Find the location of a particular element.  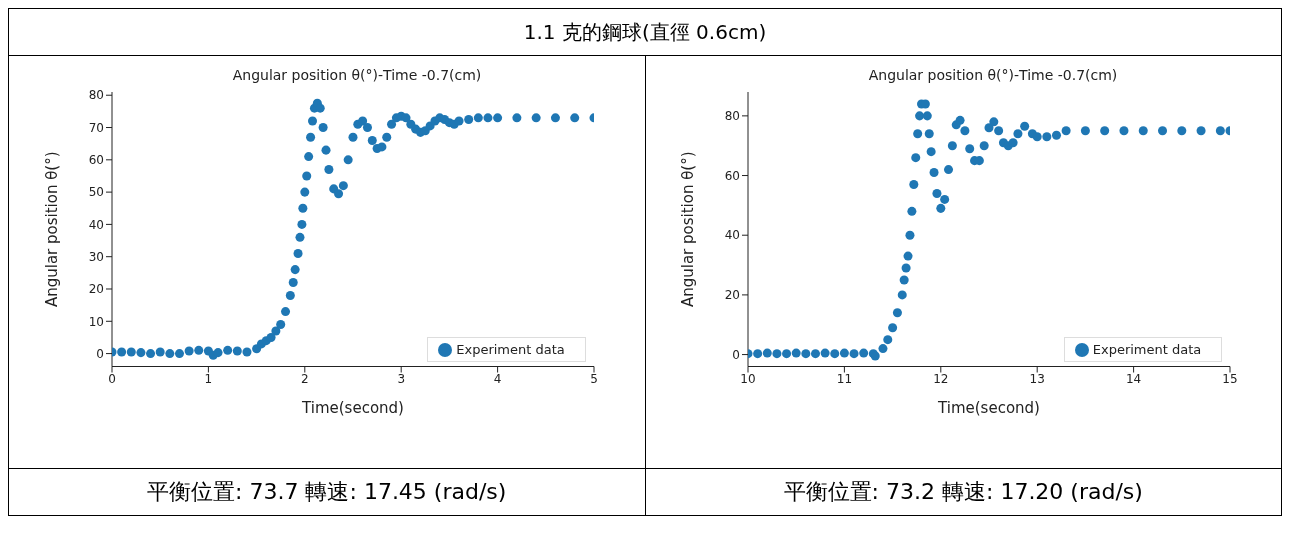

text: 平衡位置: 73.7 轉速: 17.45 (rad/s) is located at coordinates (326, 492).